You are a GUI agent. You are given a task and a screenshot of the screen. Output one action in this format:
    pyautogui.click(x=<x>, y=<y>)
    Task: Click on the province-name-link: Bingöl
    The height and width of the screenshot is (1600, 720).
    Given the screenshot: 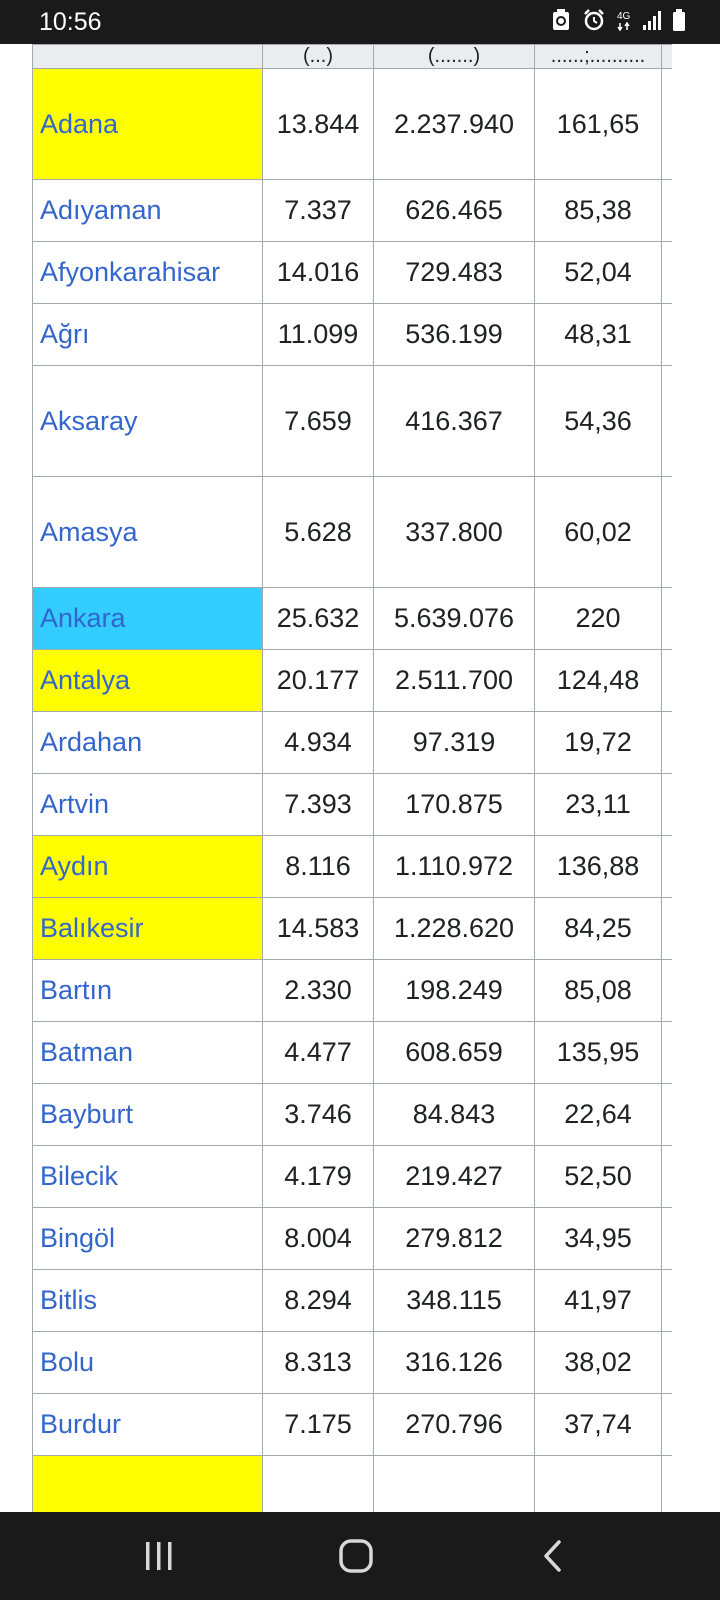 What is the action you would take?
    pyautogui.click(x=147, y=1238)
    